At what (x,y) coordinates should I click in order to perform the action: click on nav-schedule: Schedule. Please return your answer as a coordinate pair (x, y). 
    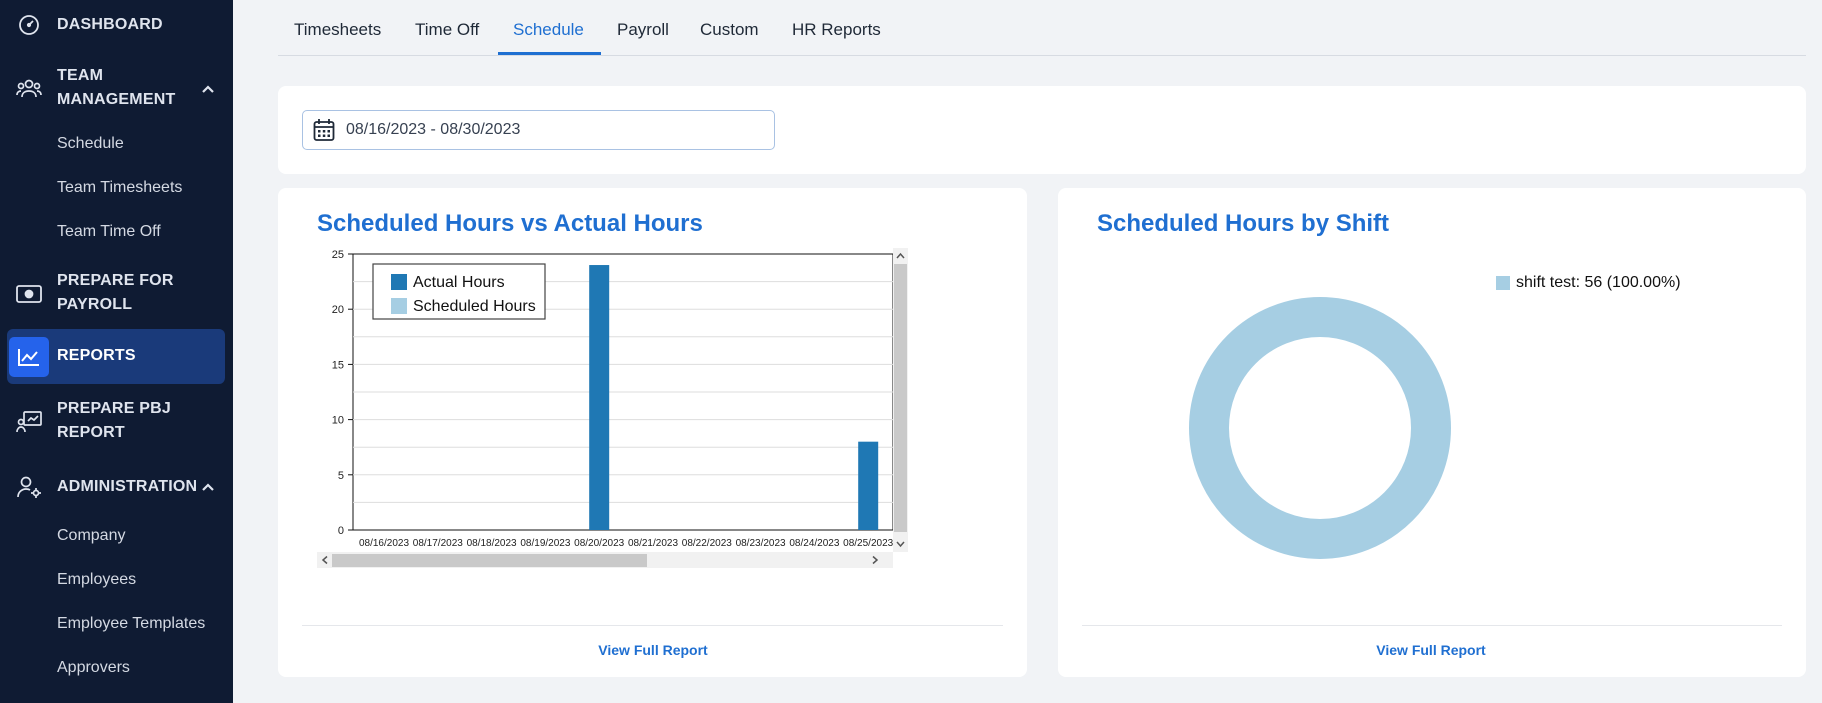
    Looking at the image, I should click on (90, 143).